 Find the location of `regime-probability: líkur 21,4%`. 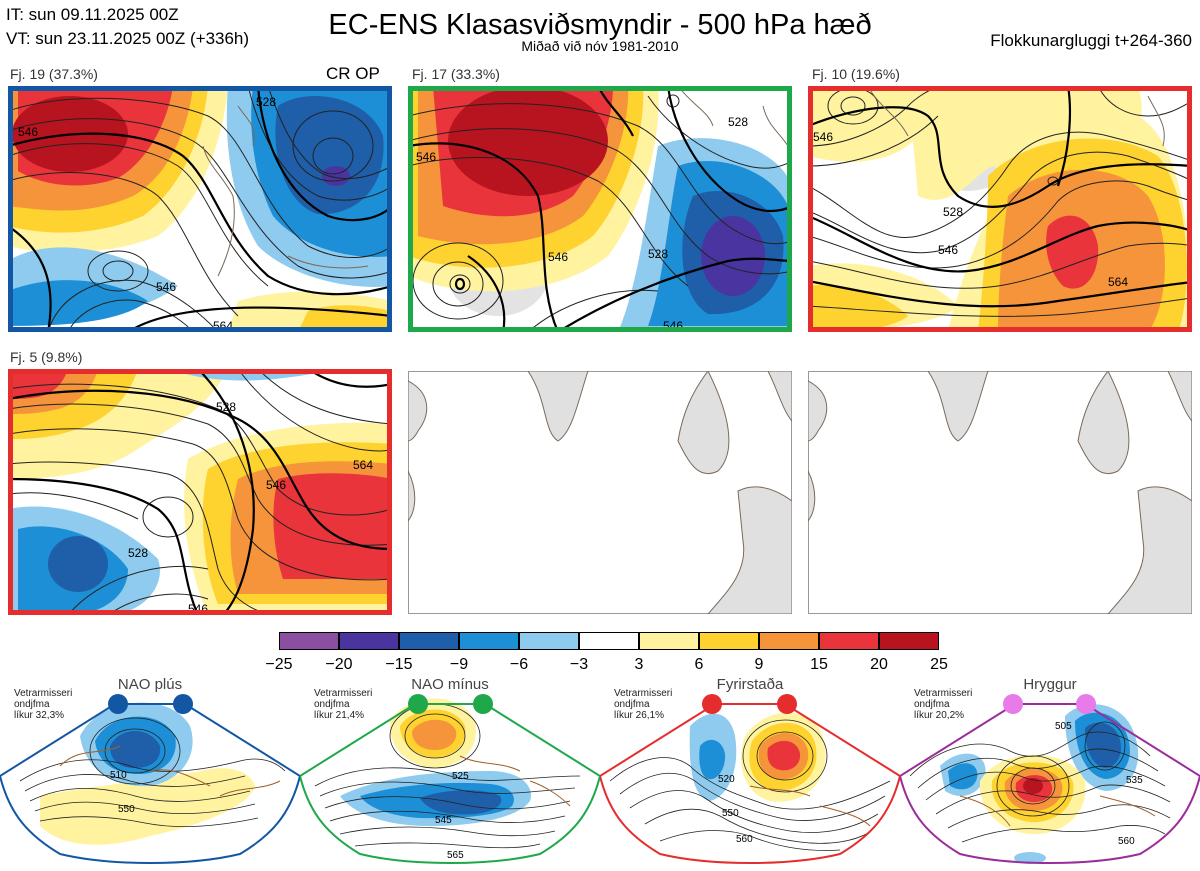

regime-probability: líkur 21,4% is located at coordinates (339, 715).